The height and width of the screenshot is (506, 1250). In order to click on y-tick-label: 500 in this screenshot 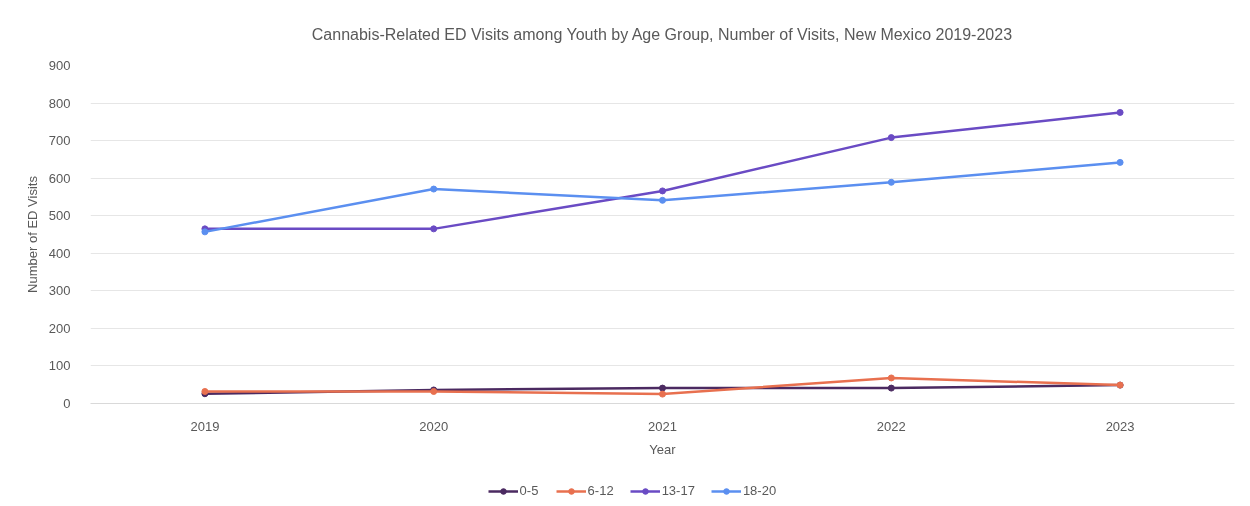, I will do `click(59, 216)`.